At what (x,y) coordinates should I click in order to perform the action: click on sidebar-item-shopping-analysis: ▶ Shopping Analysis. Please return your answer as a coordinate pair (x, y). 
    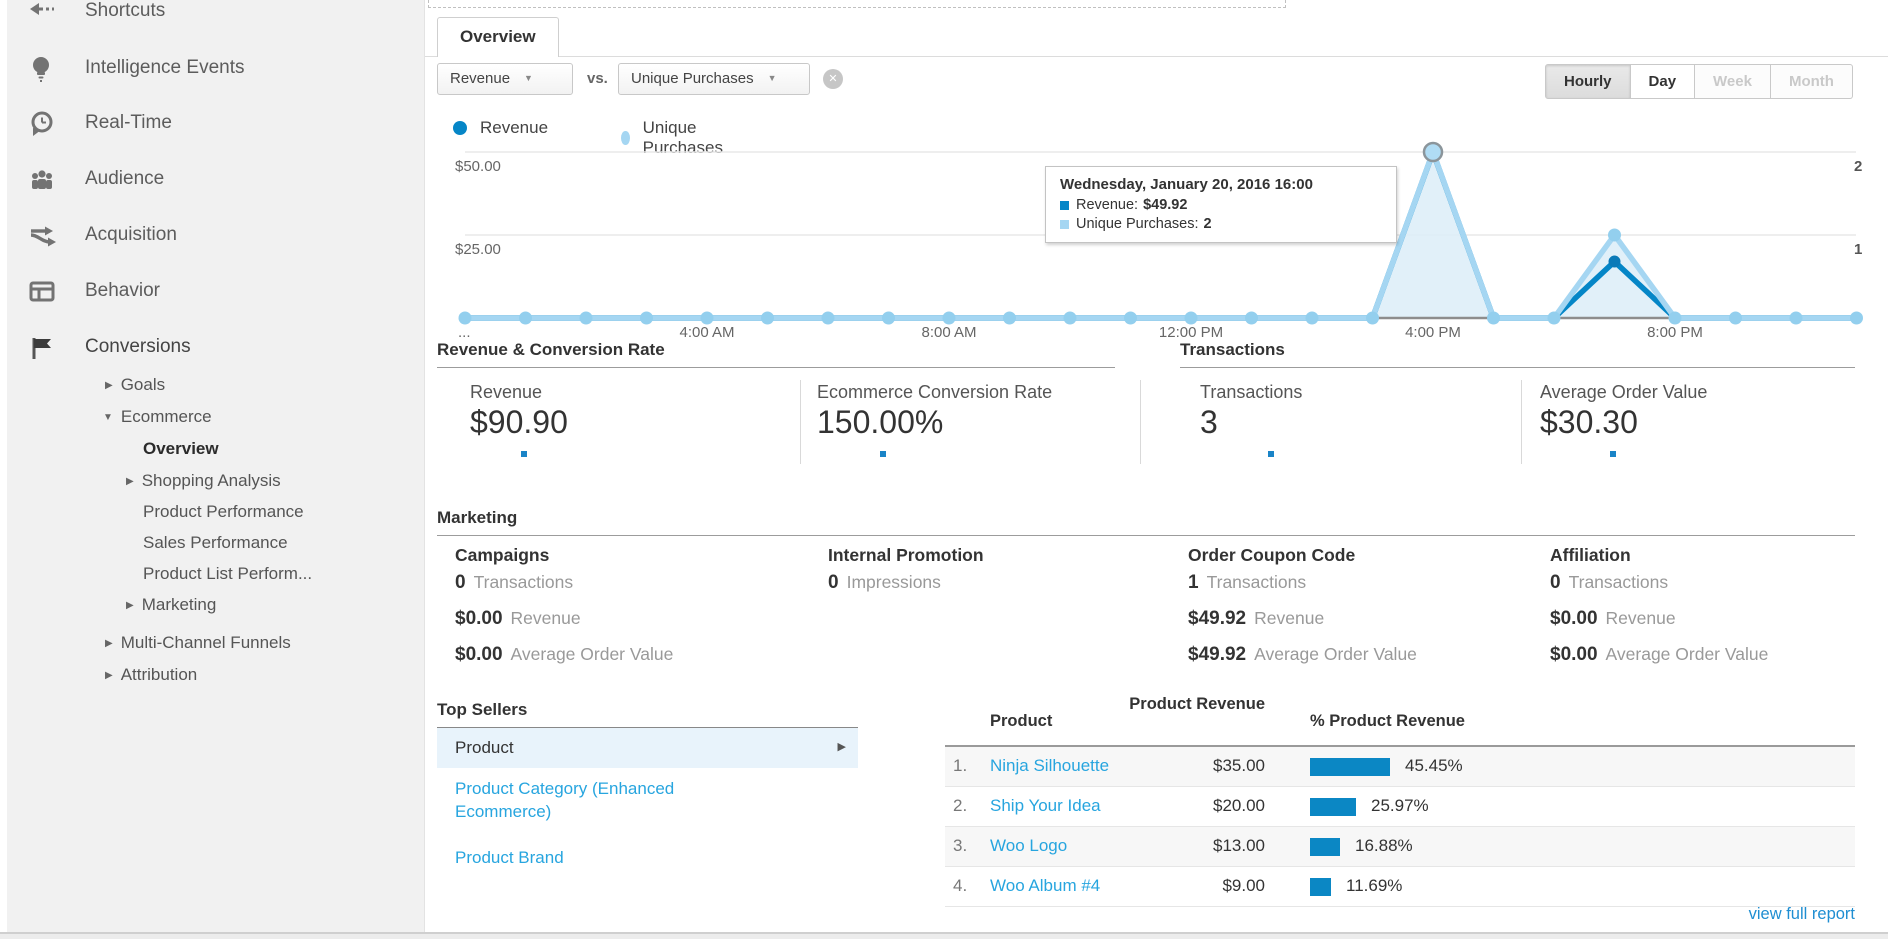
    Looking at the image, I should click on (203, 481).